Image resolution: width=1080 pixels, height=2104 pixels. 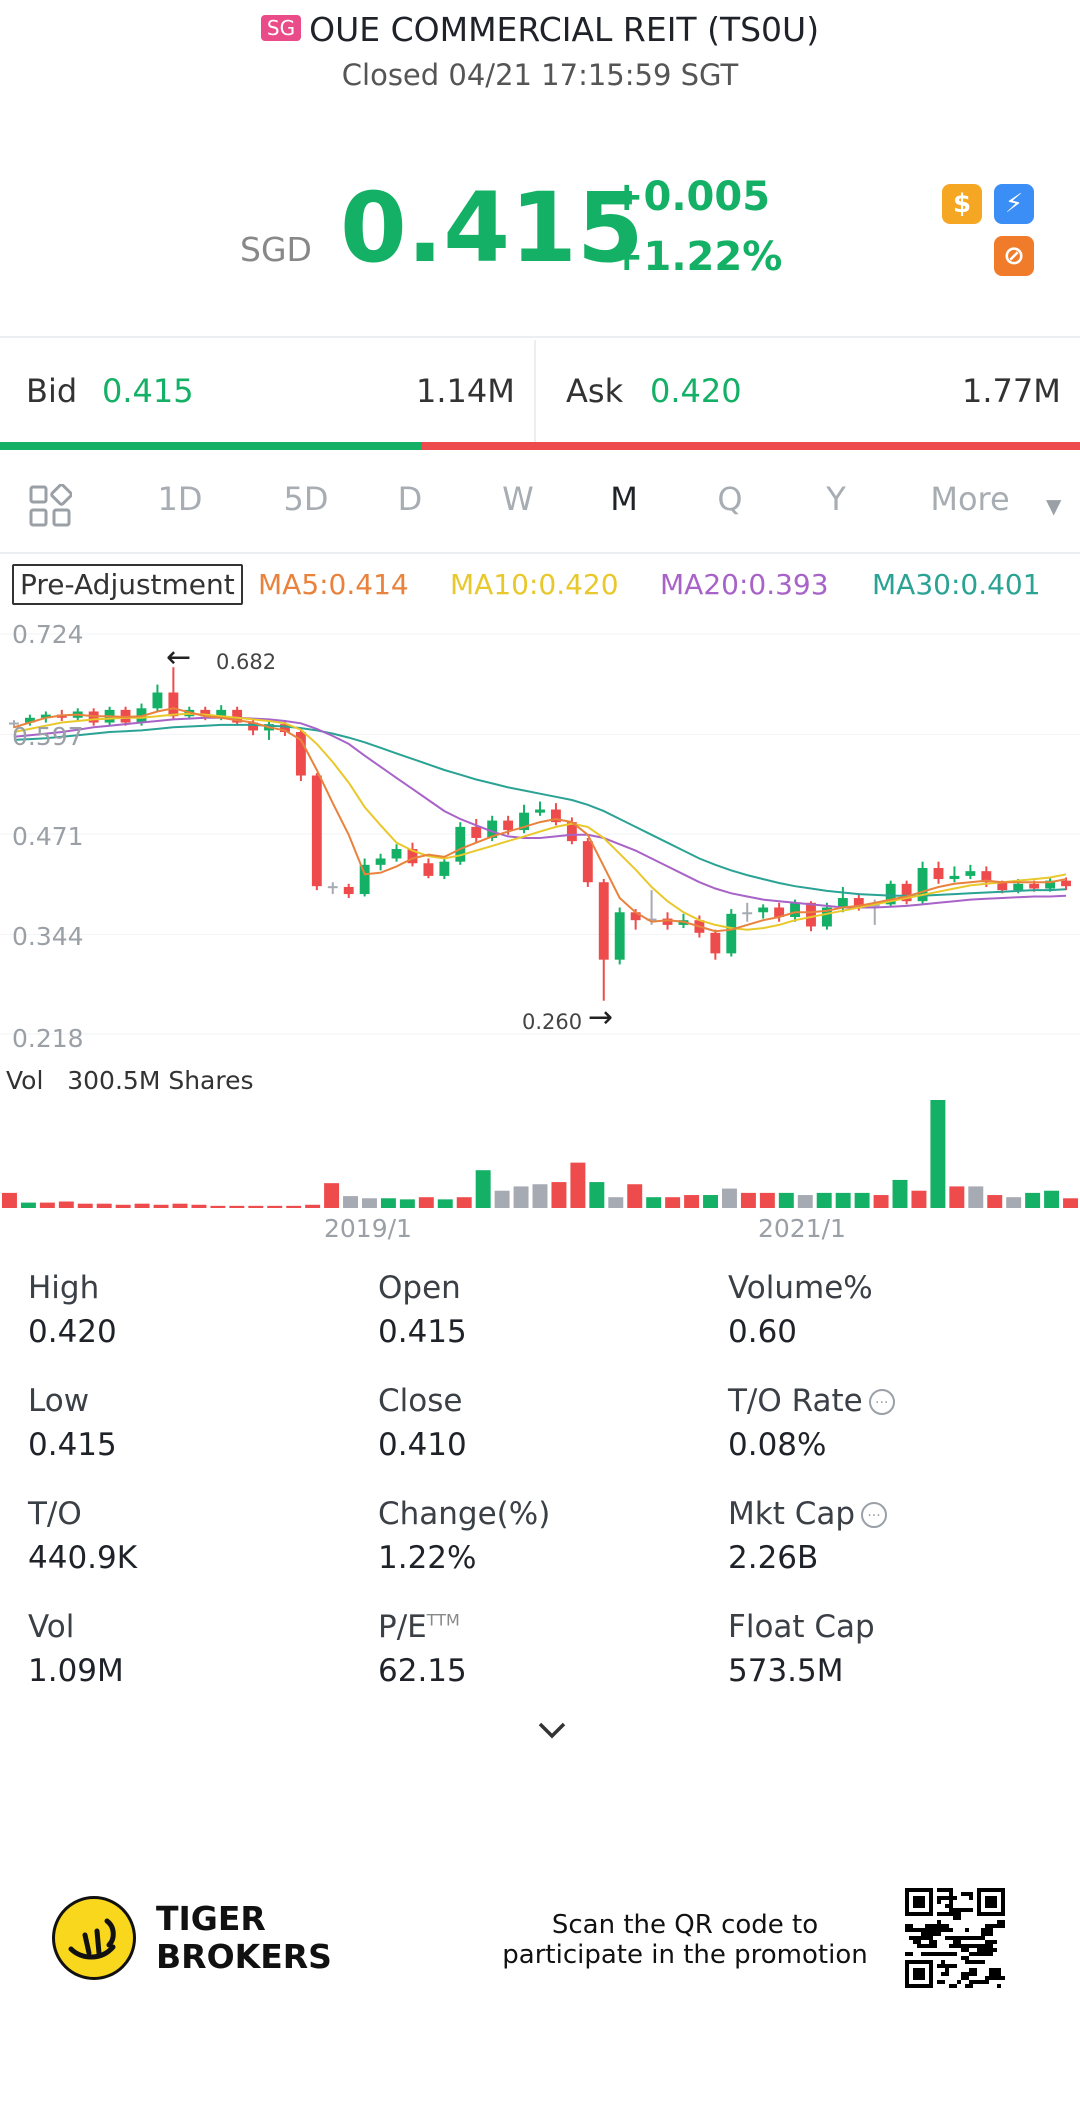 I want to click on chevron-down-icon: ▼, so click(x=1054, y=506).